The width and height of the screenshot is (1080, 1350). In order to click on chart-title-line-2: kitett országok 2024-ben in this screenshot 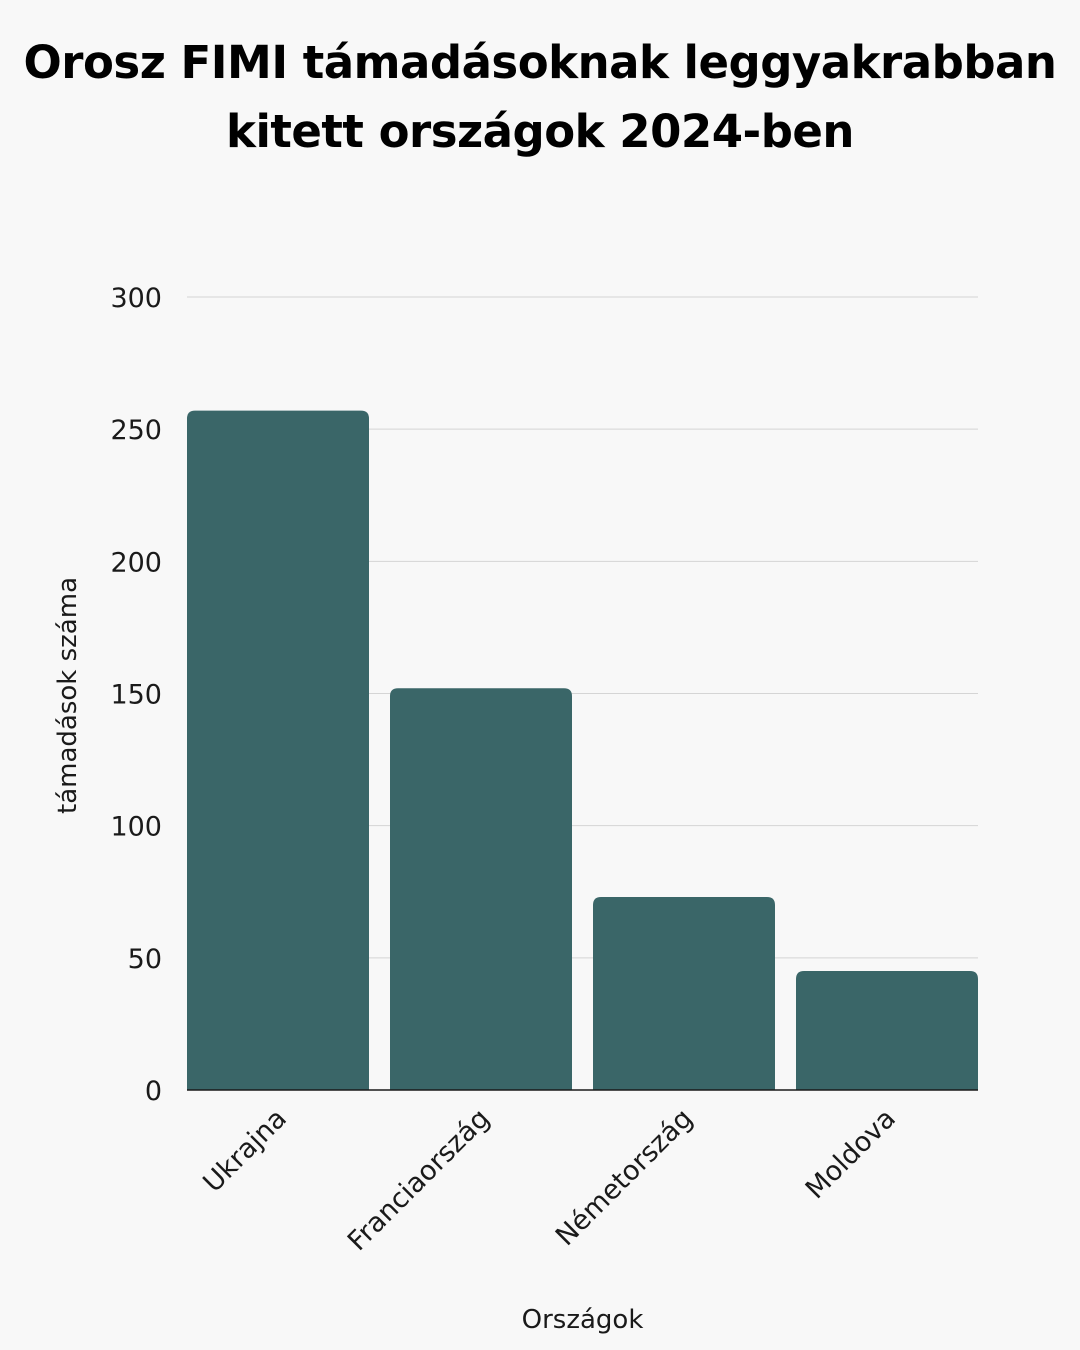, I will do `click(540, 131)`.